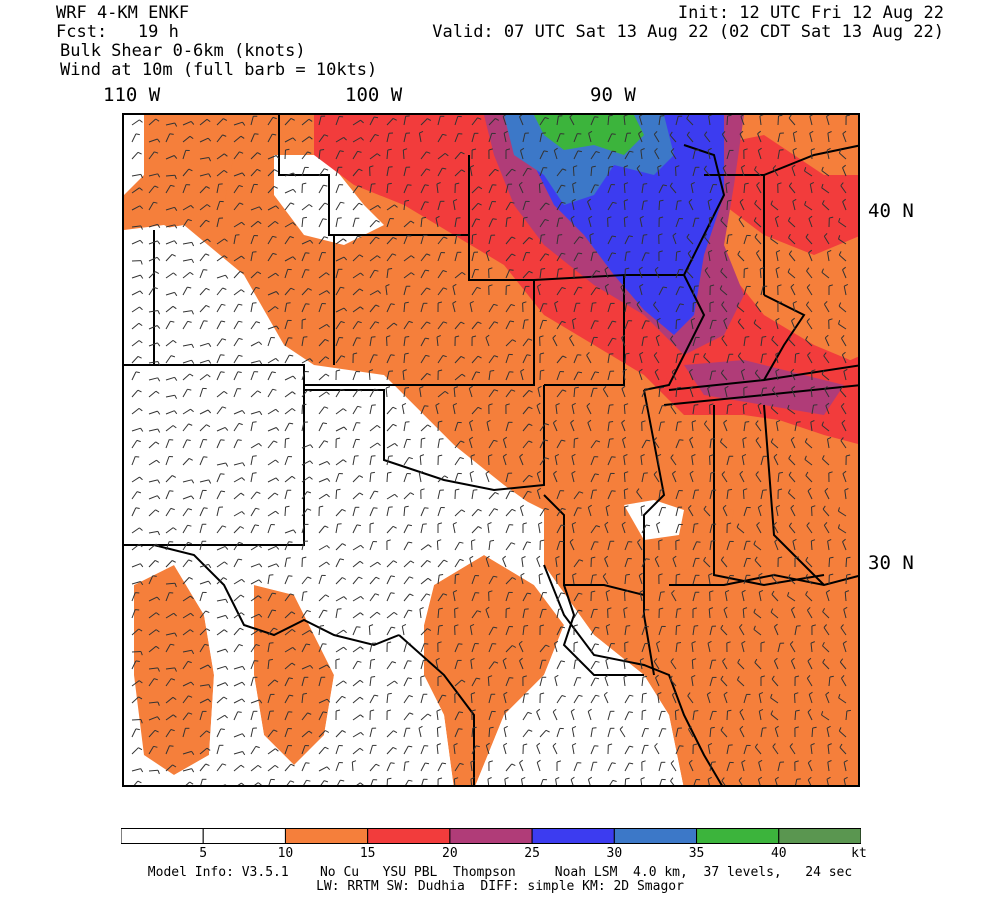  What do you see at coordinates (450, 853) in the screenshot?
I see `colorbar-label: 20` at bounding box center [450, 853].